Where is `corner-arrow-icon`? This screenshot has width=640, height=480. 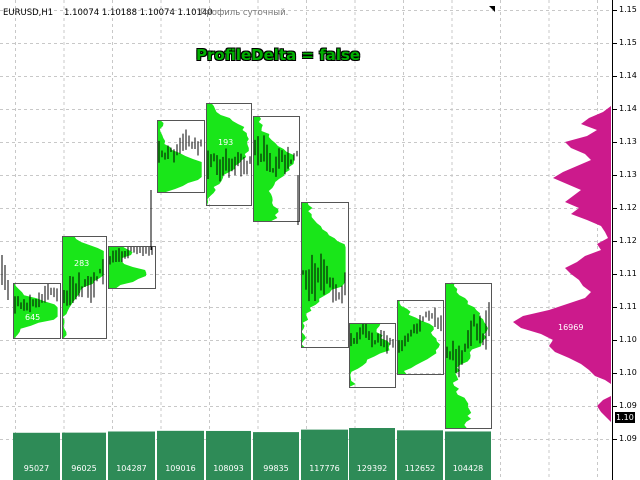
corner-arrow-icon is located at coordinates (492, 9).